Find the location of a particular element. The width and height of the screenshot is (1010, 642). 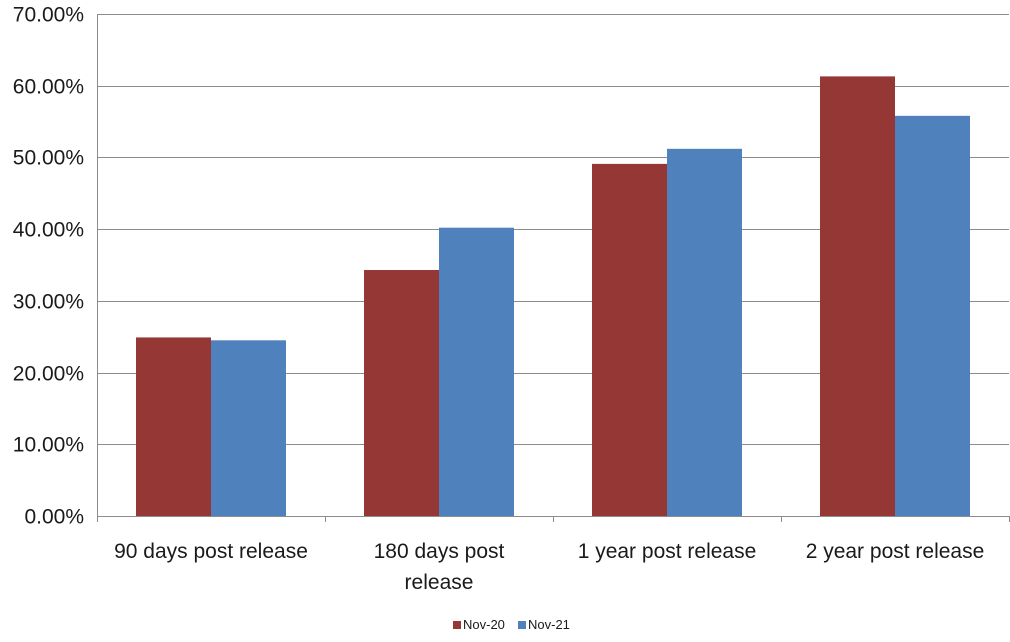

legend: Nov-20 Nov-21 is located at coordinates (511, 624).